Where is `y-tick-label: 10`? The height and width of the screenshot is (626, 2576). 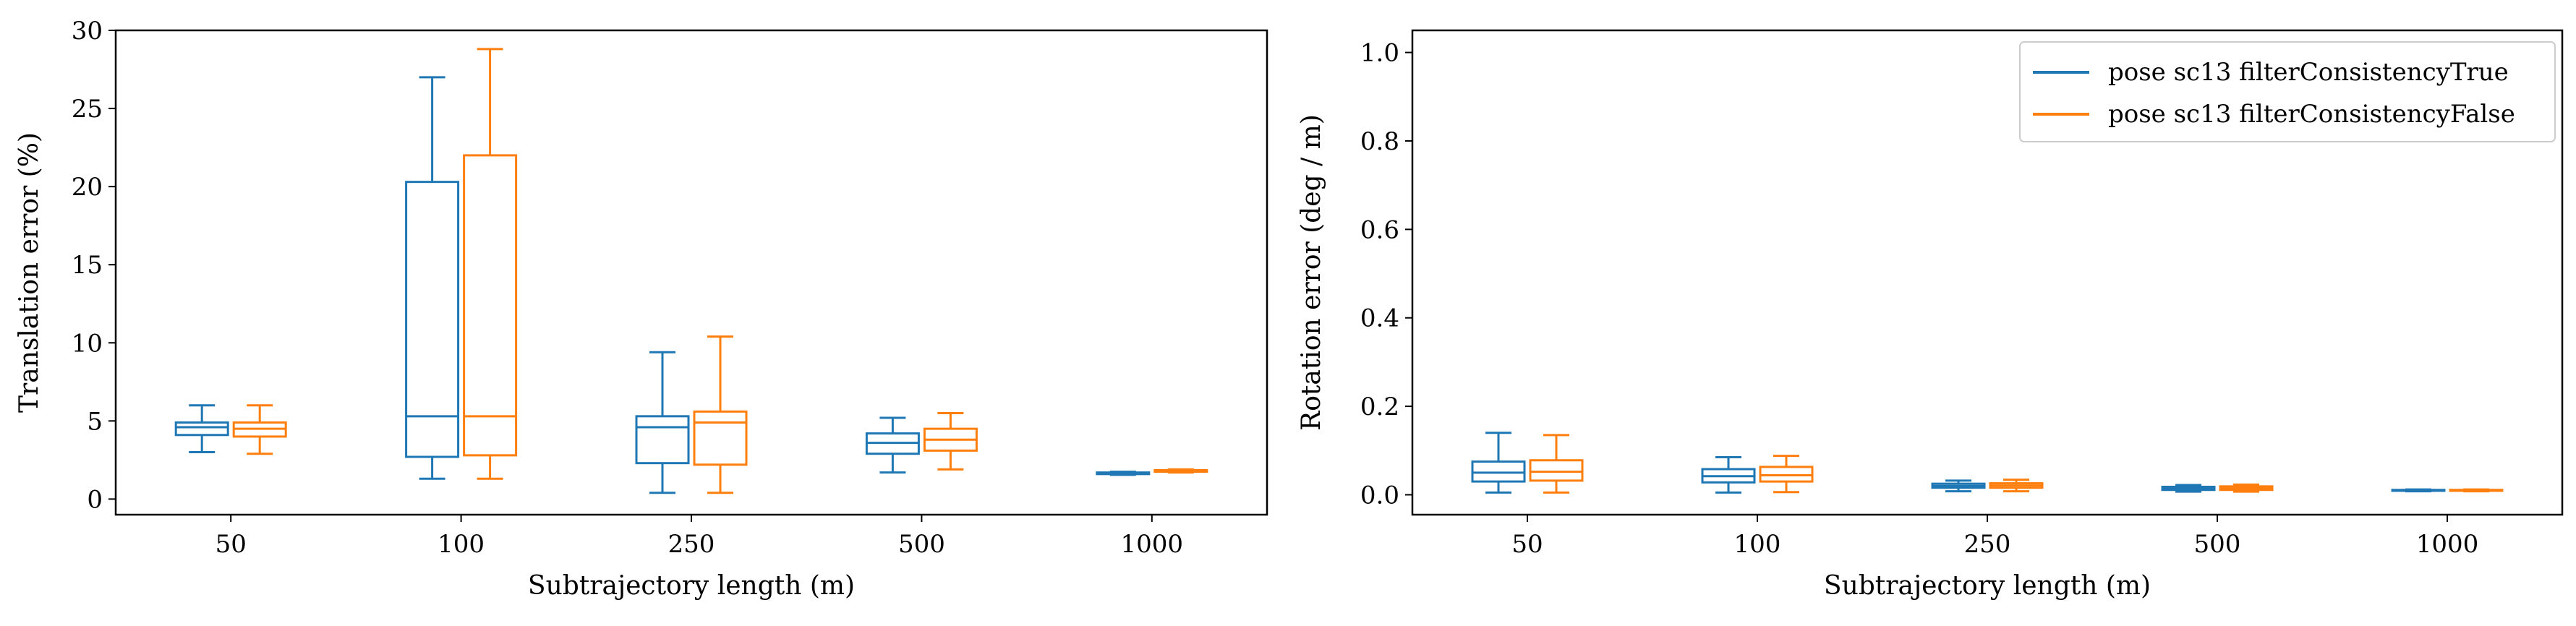
y-tick-label: 10 is located at coordinates (87, 343).